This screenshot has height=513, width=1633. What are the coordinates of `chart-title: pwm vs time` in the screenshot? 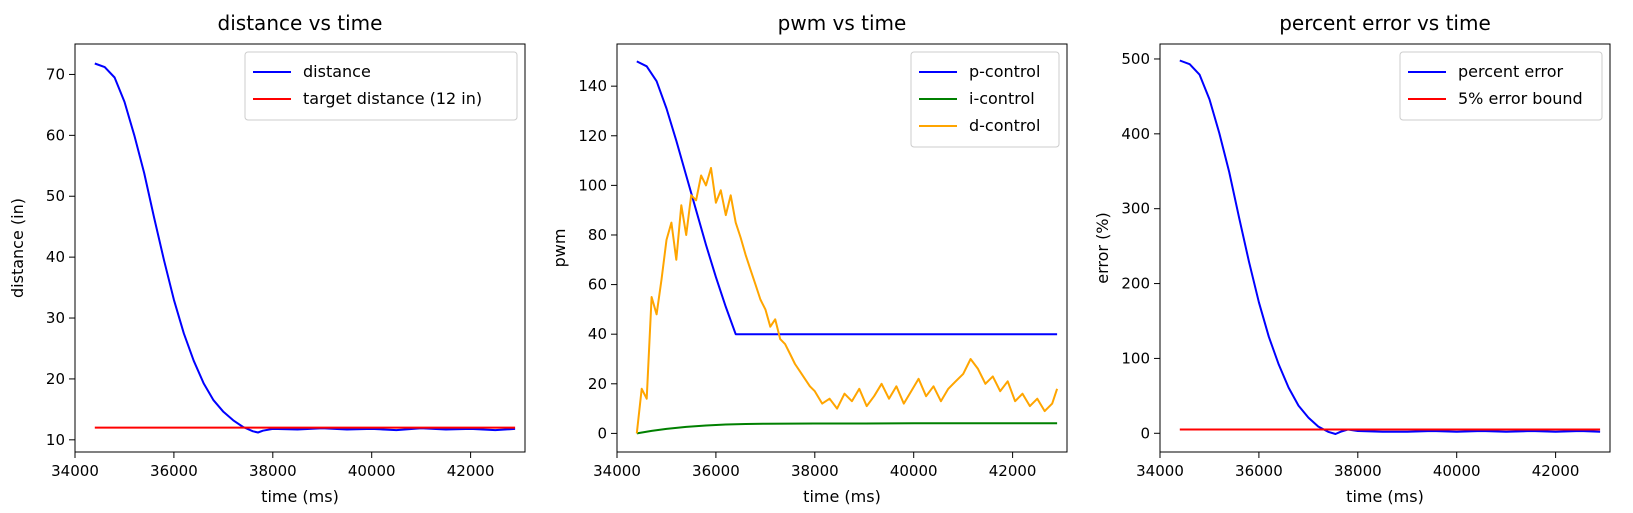 It's located at (842, 23).